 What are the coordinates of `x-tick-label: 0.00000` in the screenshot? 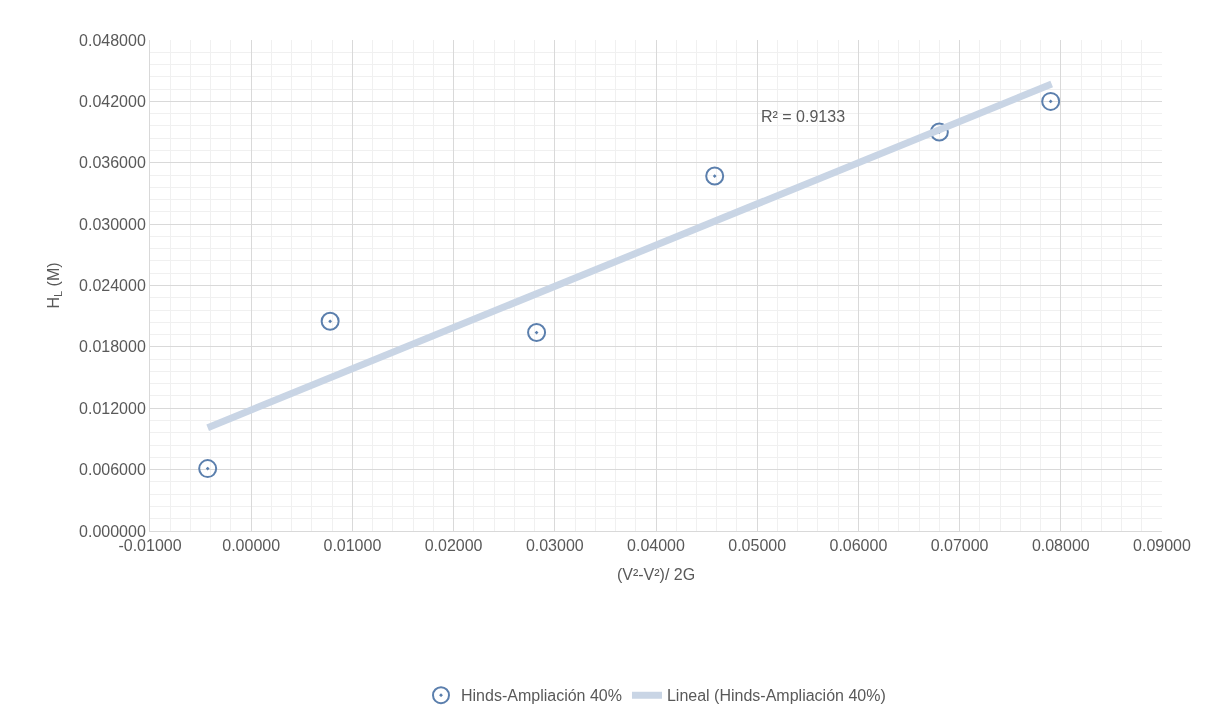 It's located at (251, 546).